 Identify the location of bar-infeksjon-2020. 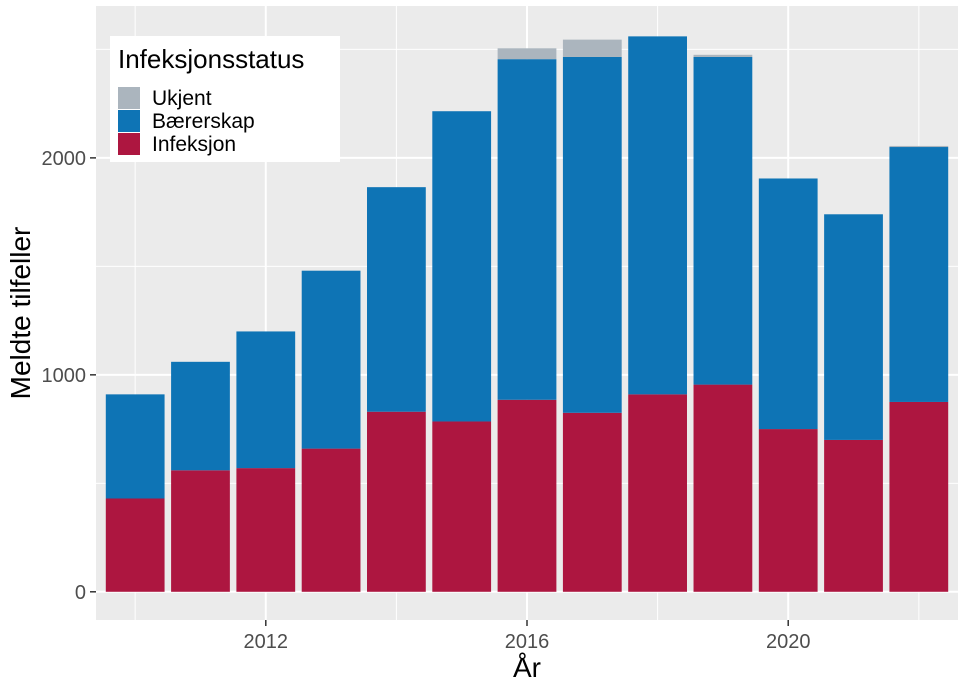
(788, 510).